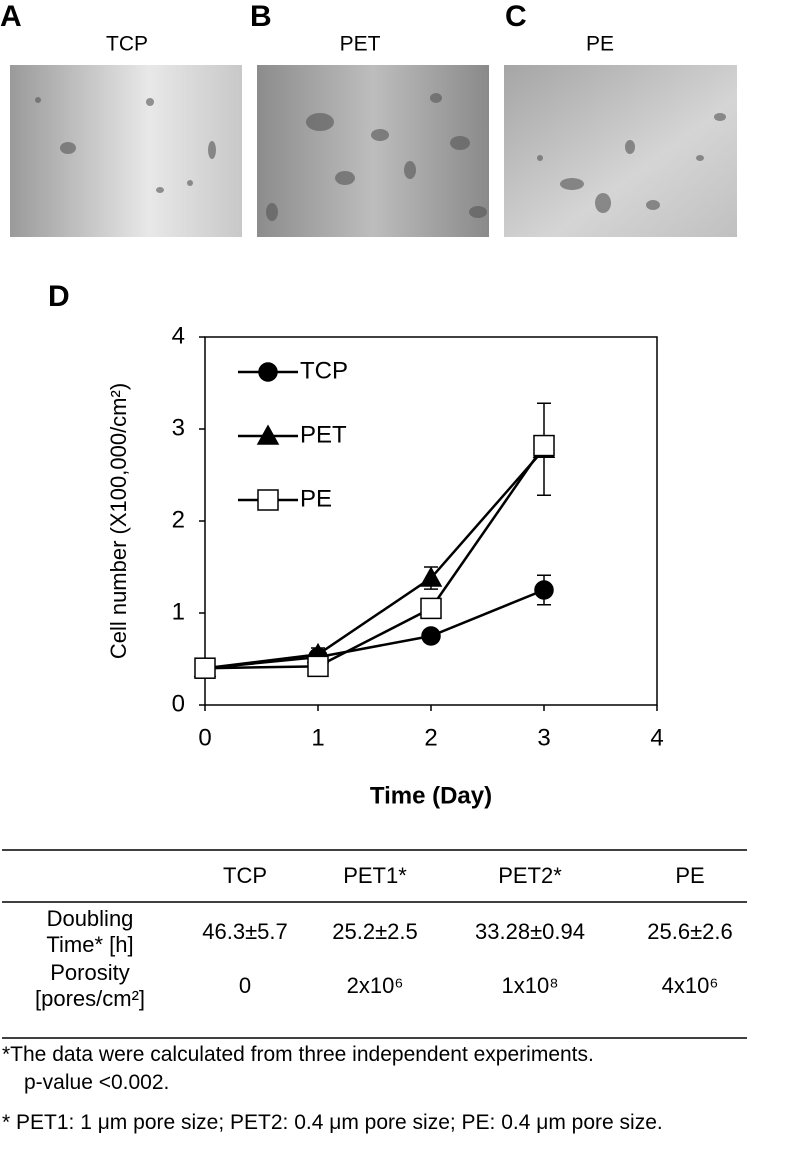  I want to click on panel-label: PET, so click(360, 44).